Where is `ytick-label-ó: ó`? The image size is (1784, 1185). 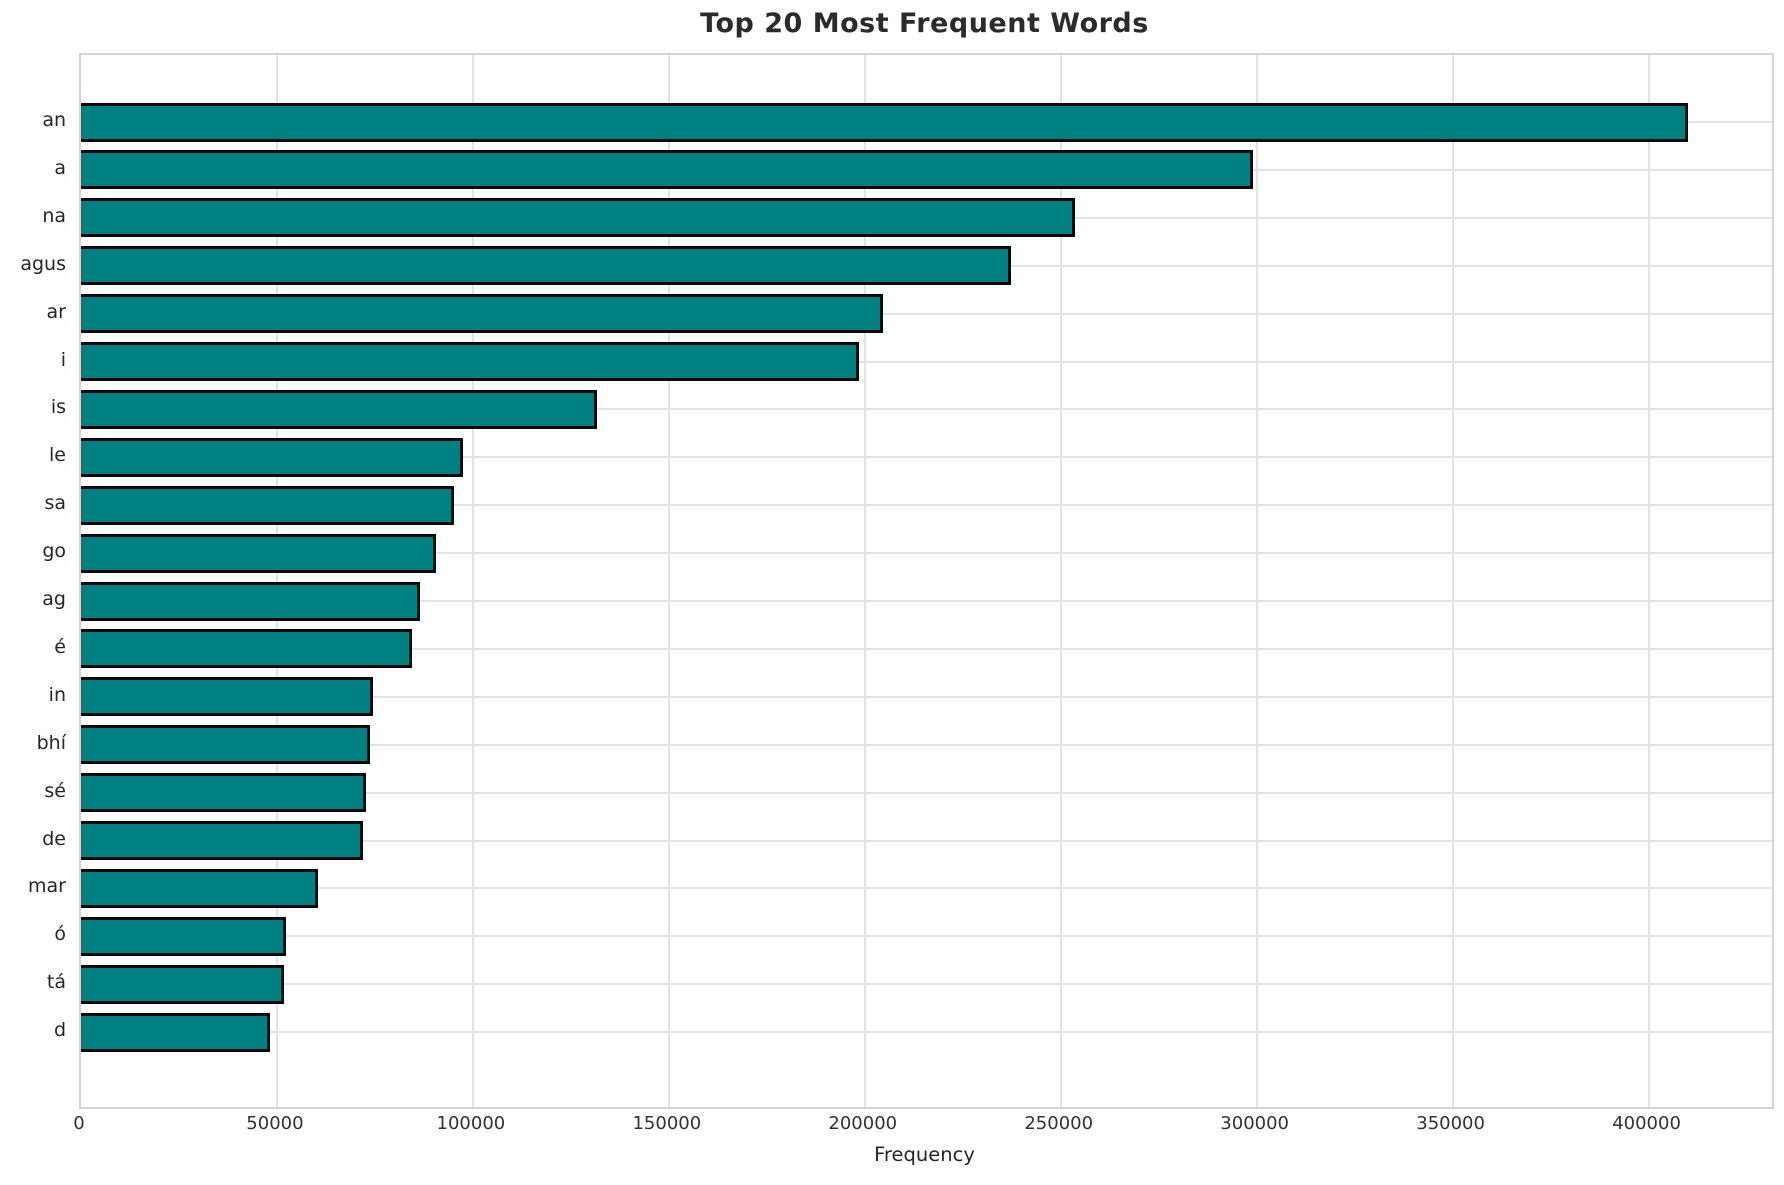
ytick-label-ó: ó is located at coordinates (60, 934).